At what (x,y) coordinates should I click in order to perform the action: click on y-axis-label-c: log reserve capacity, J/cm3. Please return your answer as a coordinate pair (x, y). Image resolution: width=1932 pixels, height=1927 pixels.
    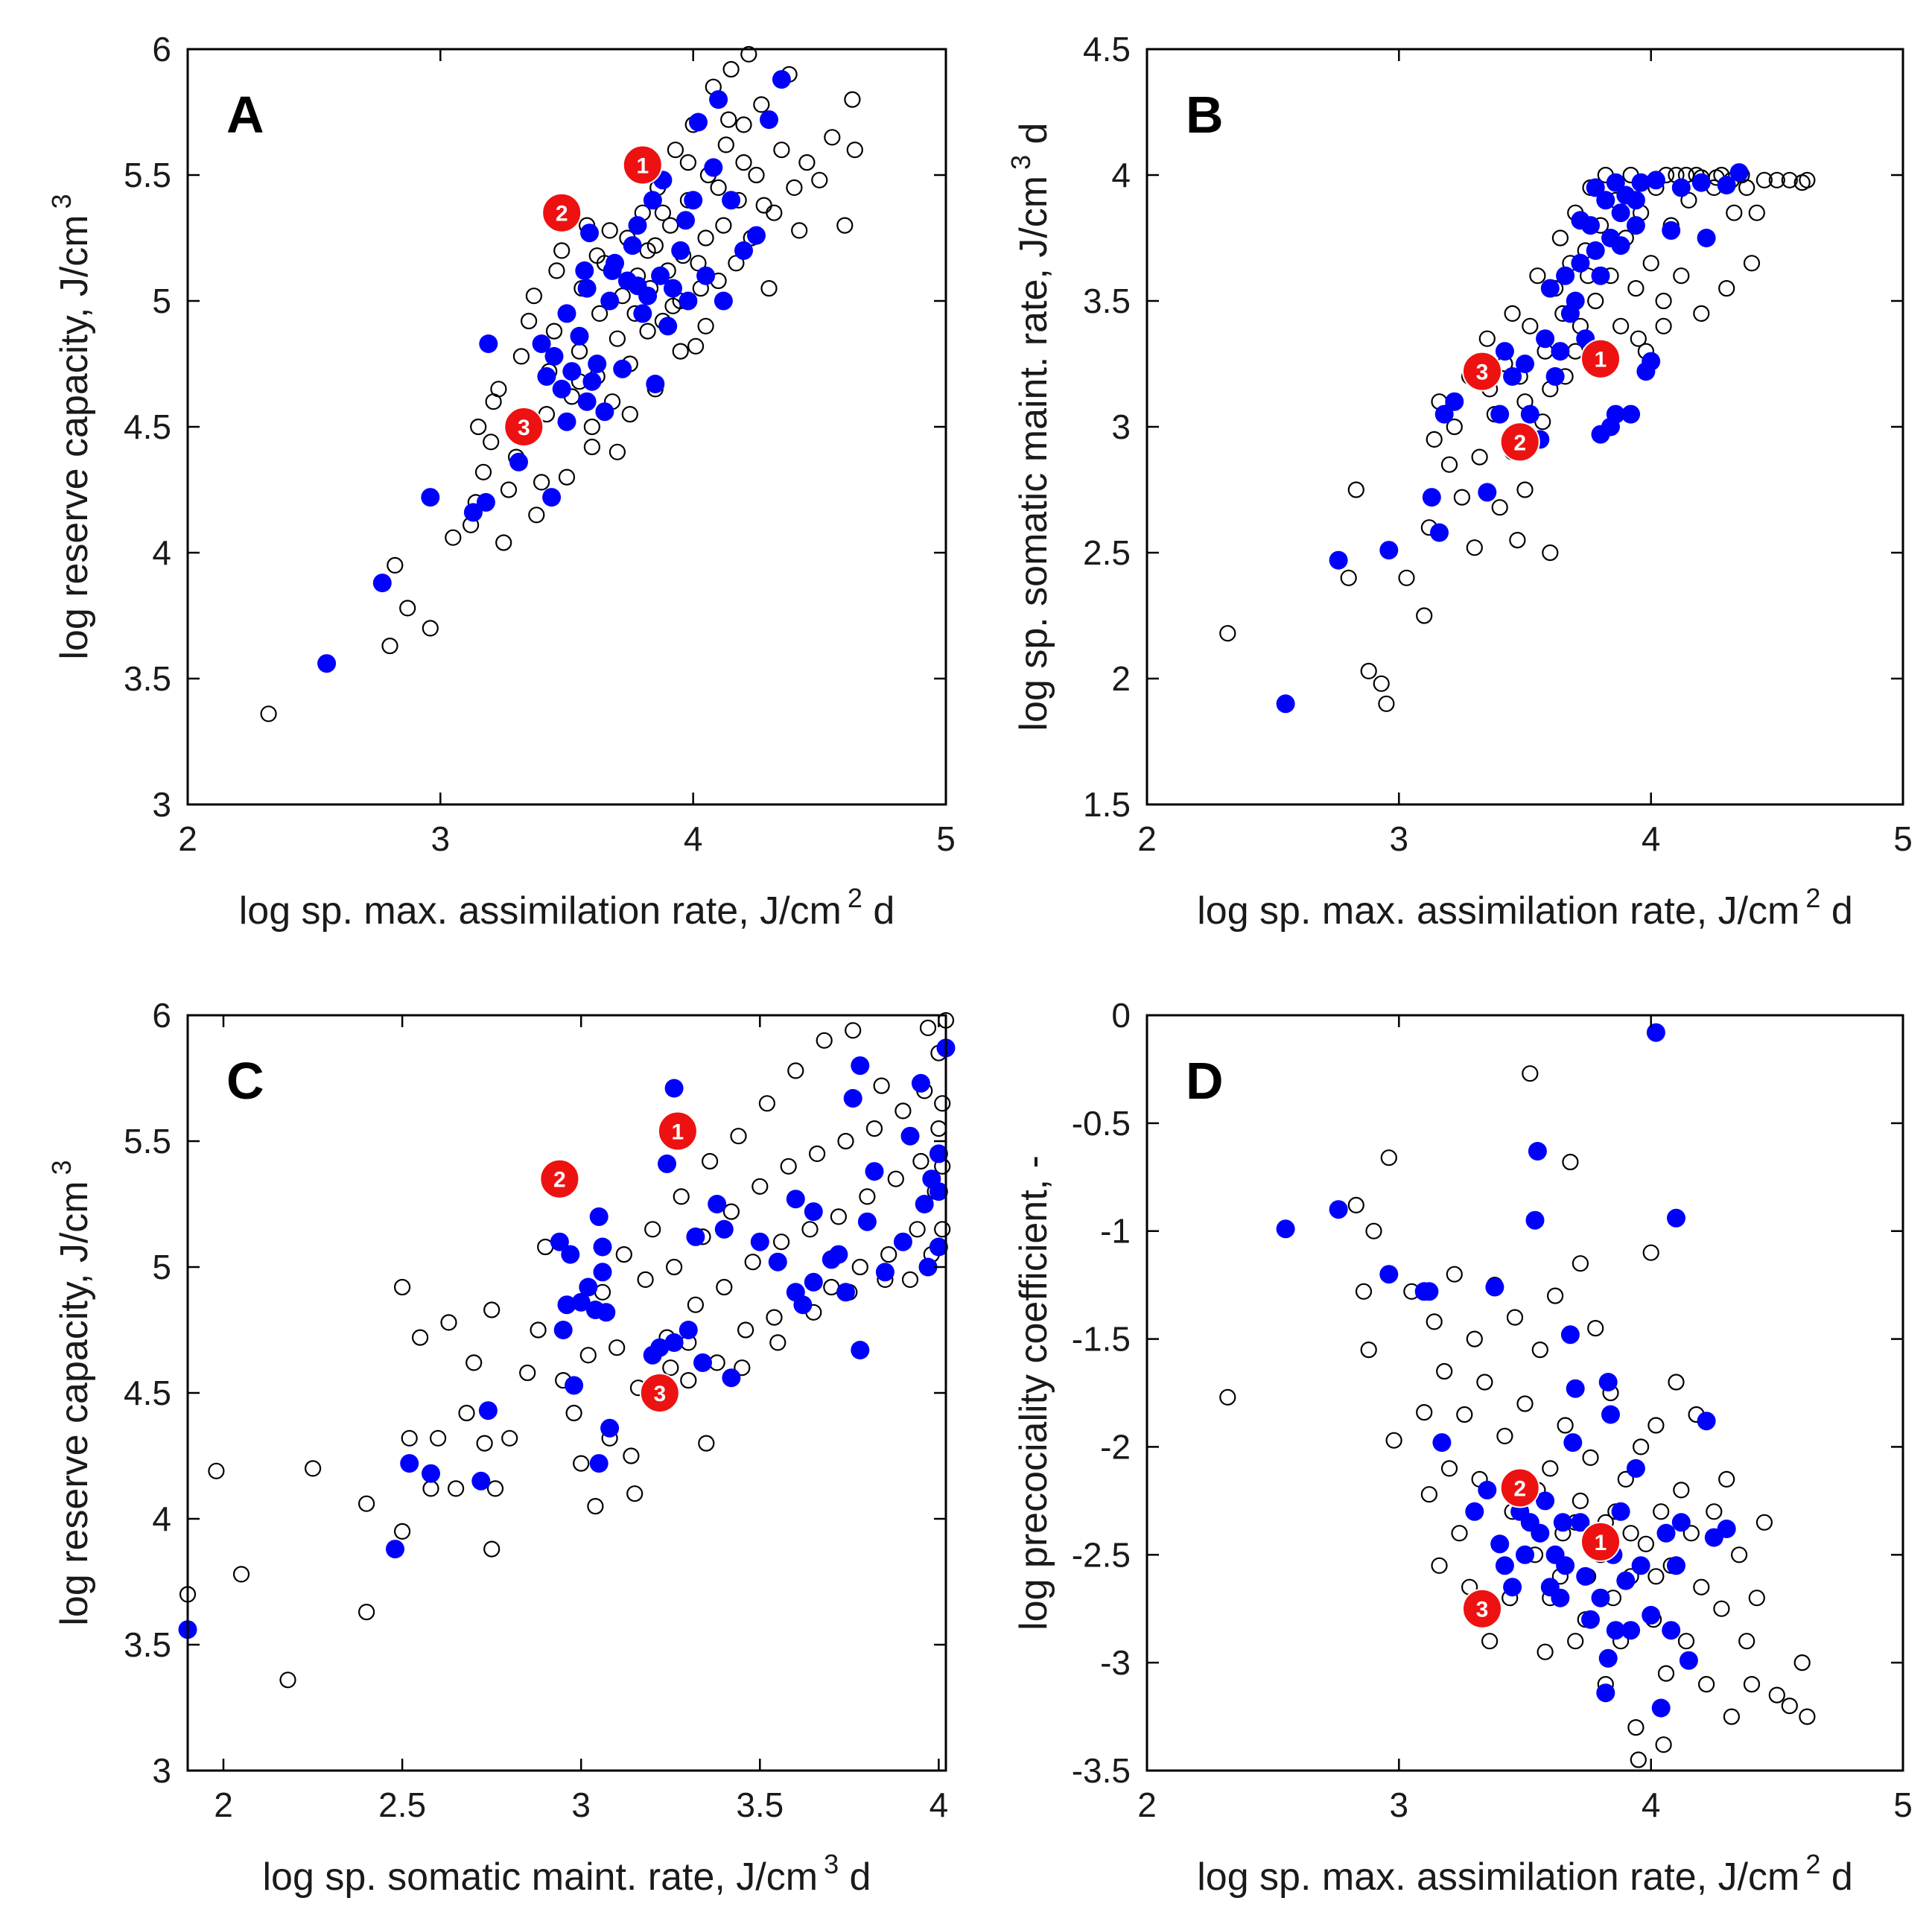
    Looking at the image, I should click on (71, 1392).